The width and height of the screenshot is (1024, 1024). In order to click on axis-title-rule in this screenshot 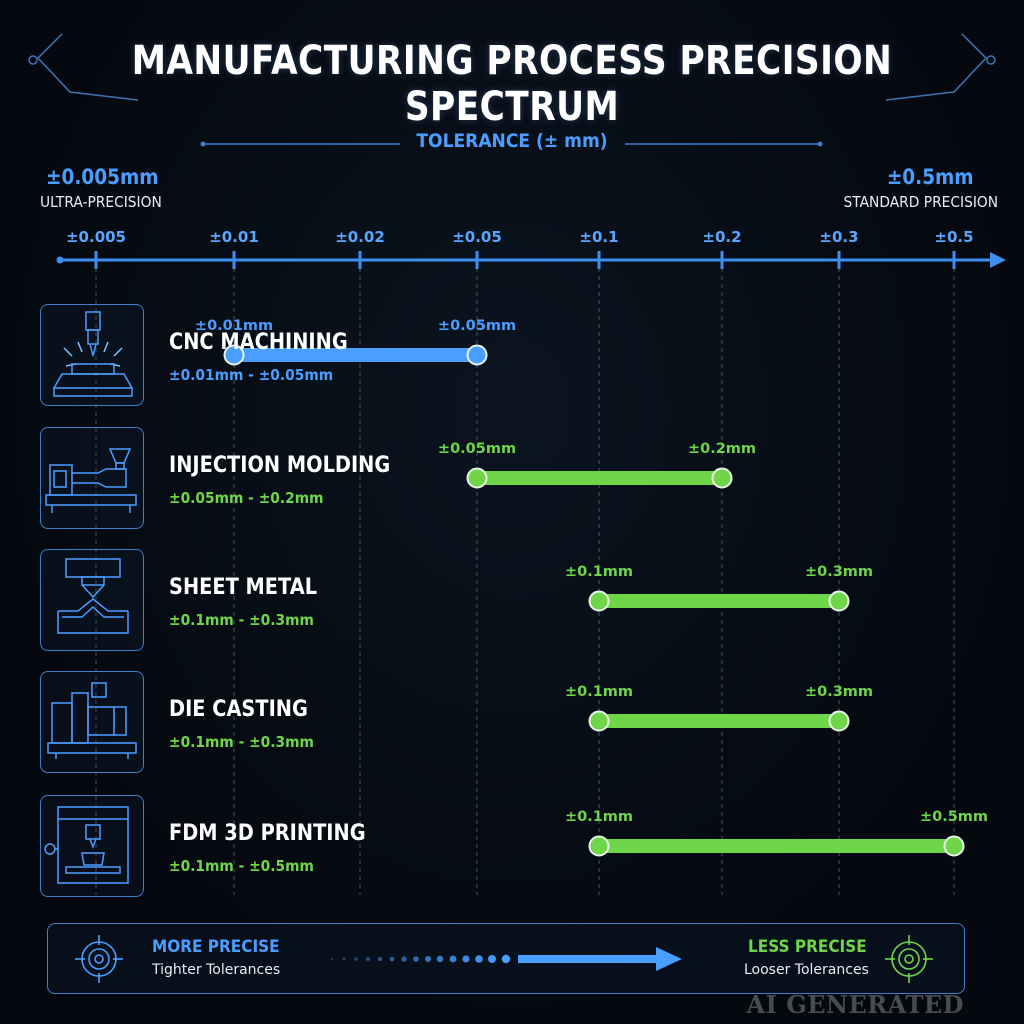, I will do `click(511, 144)`.